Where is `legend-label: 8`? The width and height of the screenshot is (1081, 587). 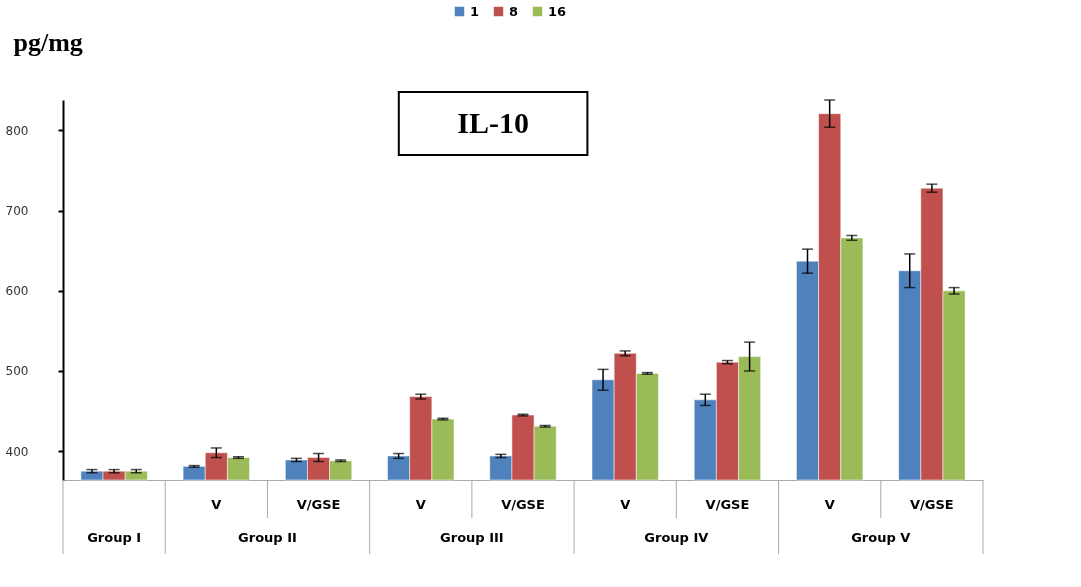
legend-label: 8 is located at coordinates (514, 11).